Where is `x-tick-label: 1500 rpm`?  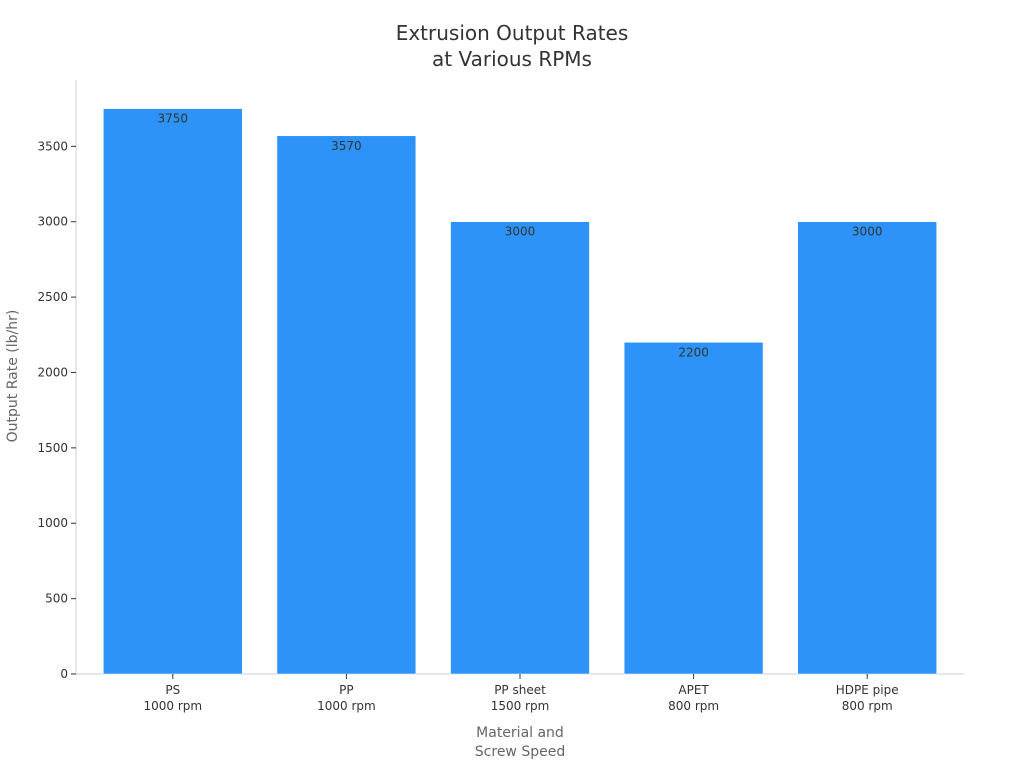 x-tick-label: 1500 rpm is located at coordinates (520, 706).